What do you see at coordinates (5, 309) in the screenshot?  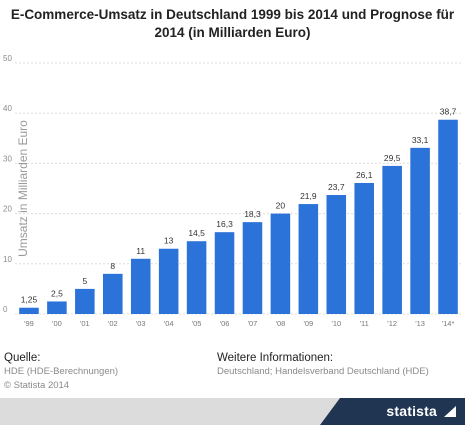 I see `y-tick-label: 0` at bounding box center [5, 309].